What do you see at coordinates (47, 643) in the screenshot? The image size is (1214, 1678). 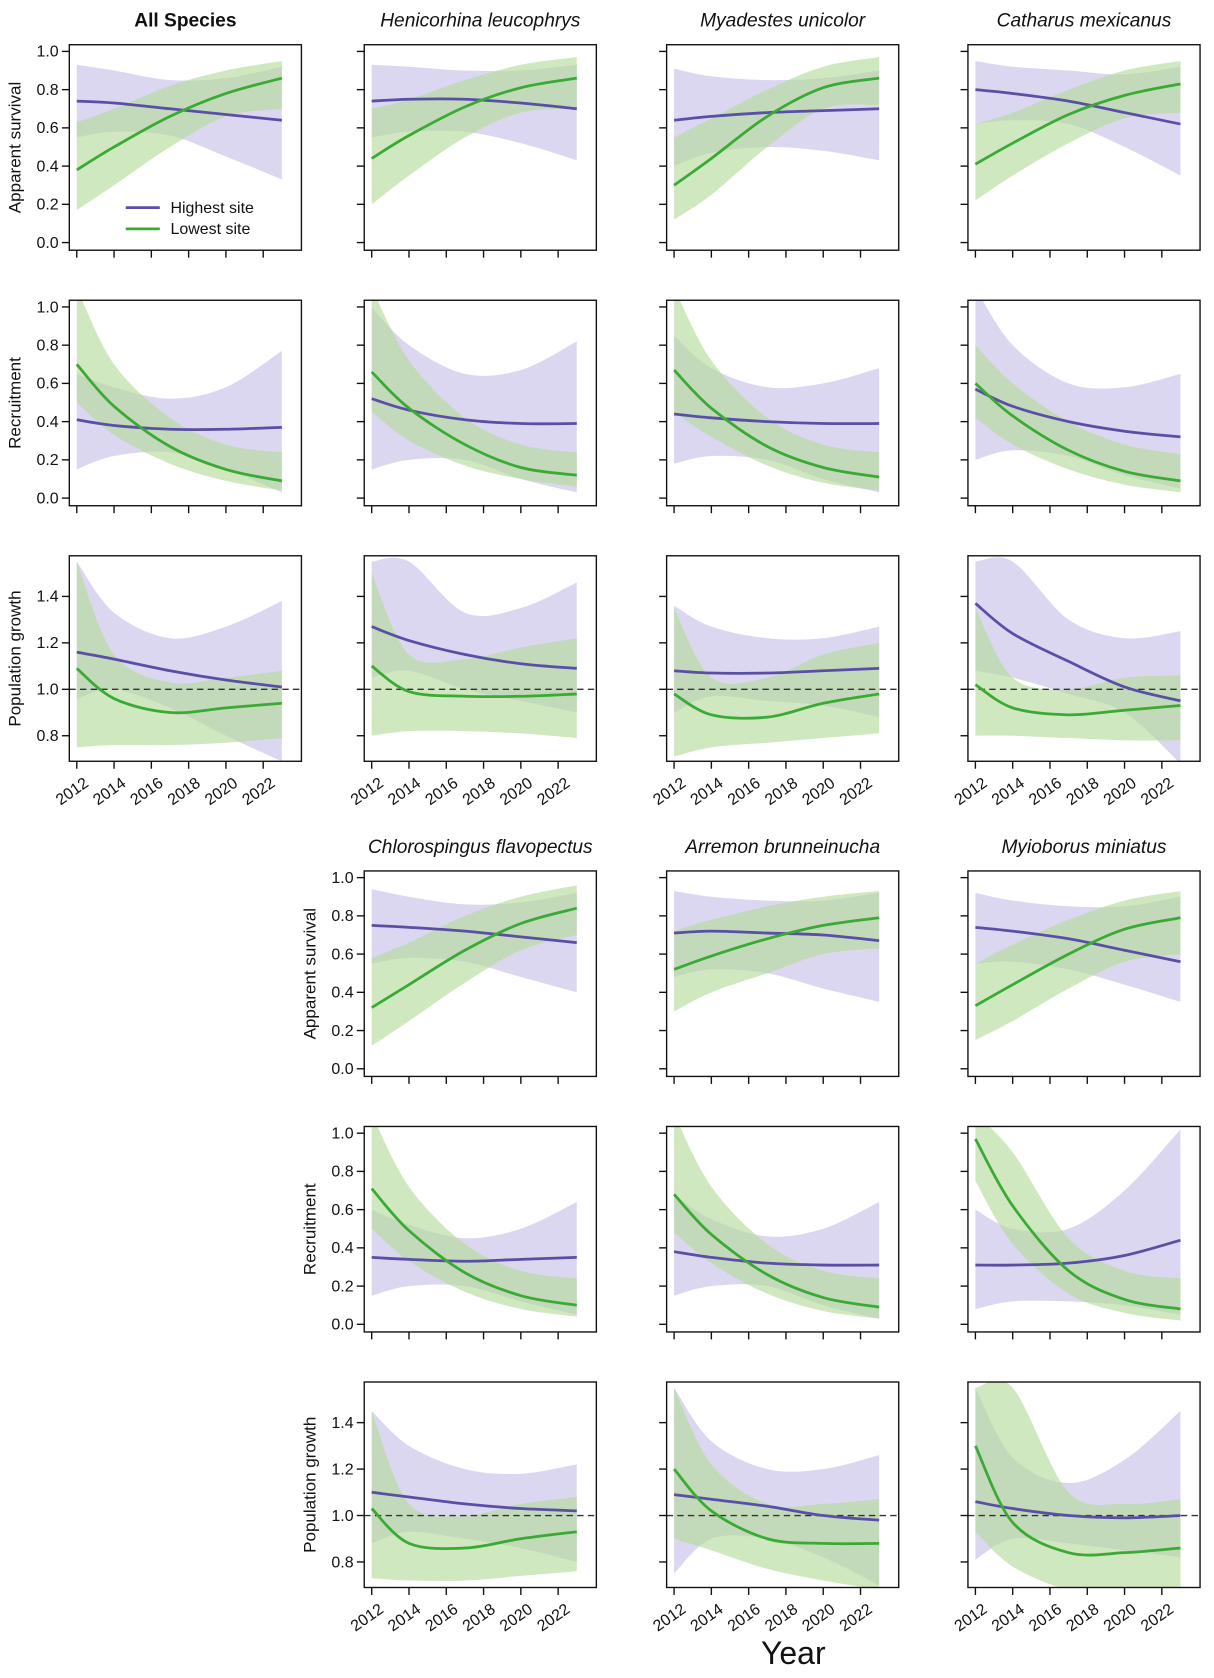 I see `y-tick-label: 1.2` at bounding box center [47, 643].